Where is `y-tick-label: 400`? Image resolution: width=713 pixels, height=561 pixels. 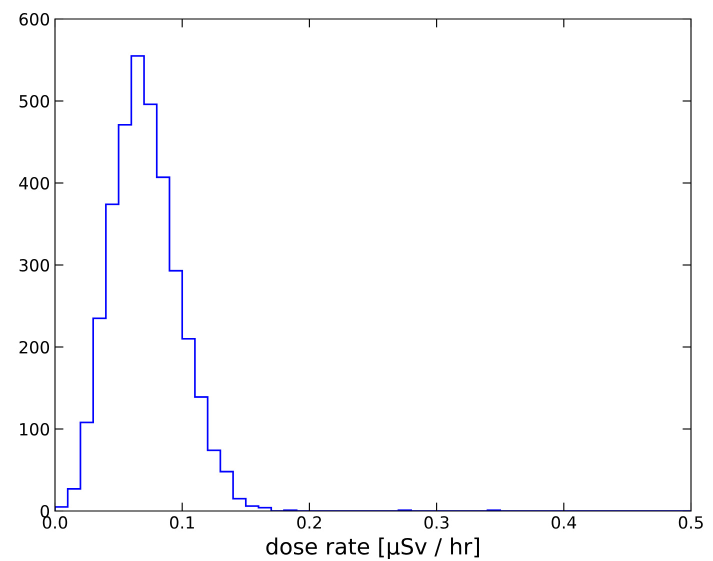 y-tick-label: 400 is located at coordinates (34, 183).